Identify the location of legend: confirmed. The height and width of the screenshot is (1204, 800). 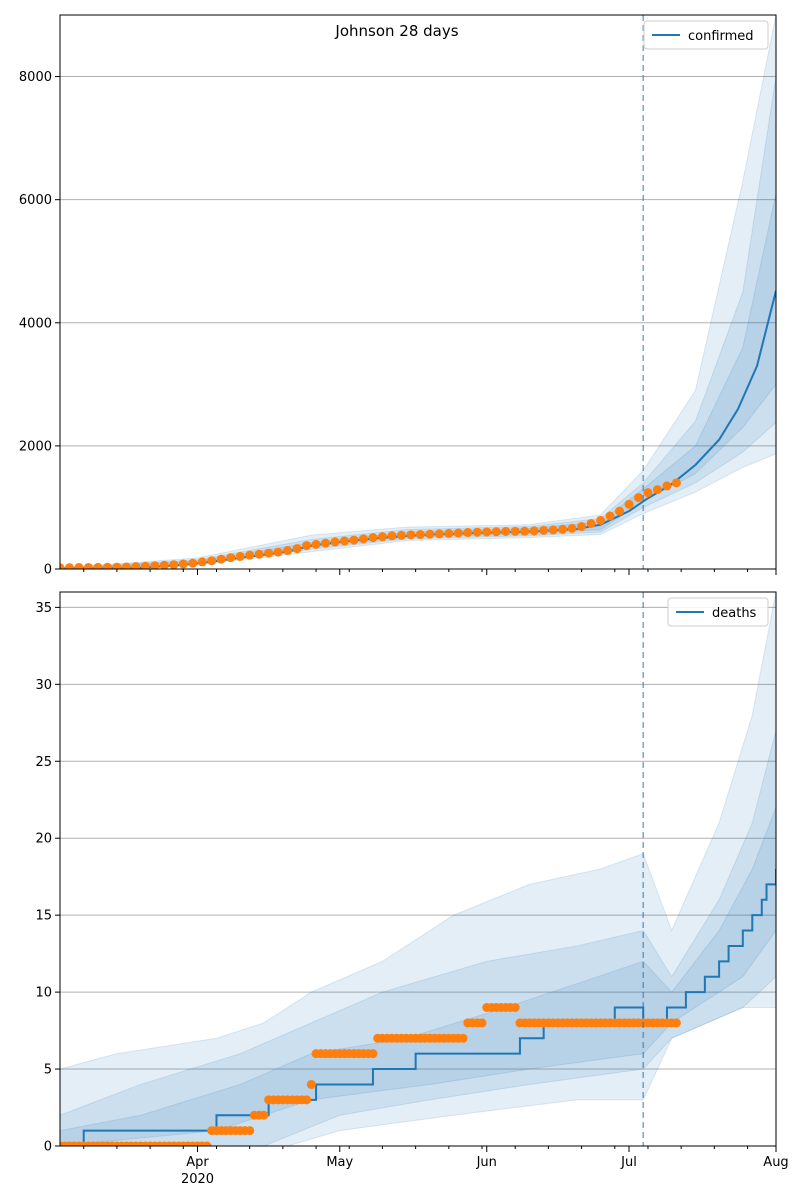
(706, 35).